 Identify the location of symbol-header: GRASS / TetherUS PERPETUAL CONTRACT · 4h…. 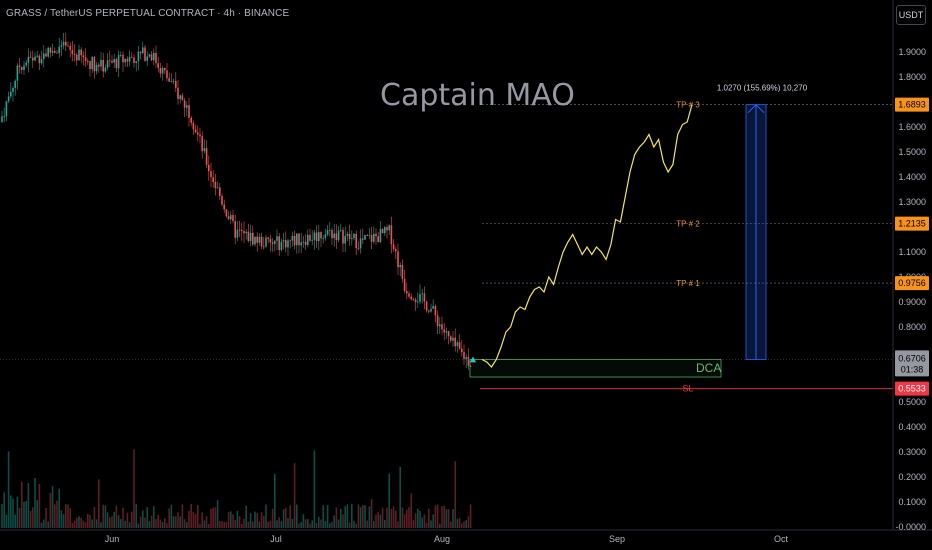
(148, 13).